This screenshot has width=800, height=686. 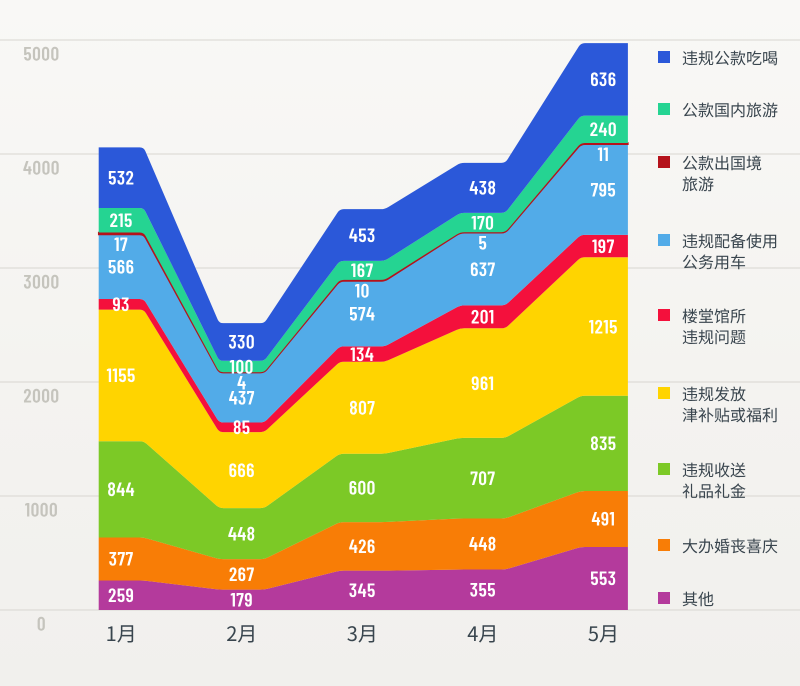 I want to click on value-label: 5, so click(x=482, y=242).